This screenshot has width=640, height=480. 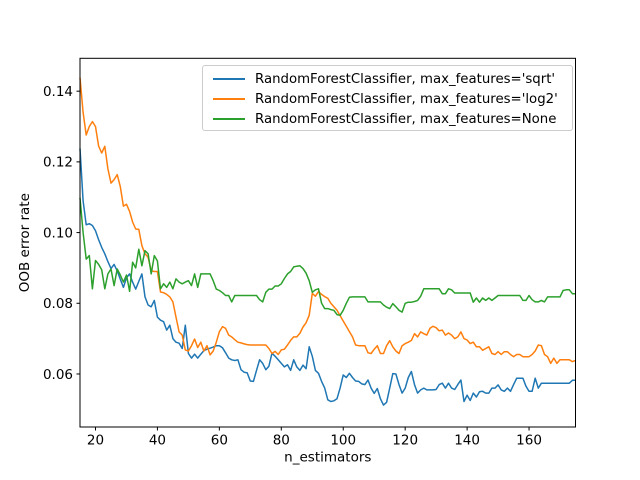 I want to click on x-tick-label: 120, so click(x=405, y=441).